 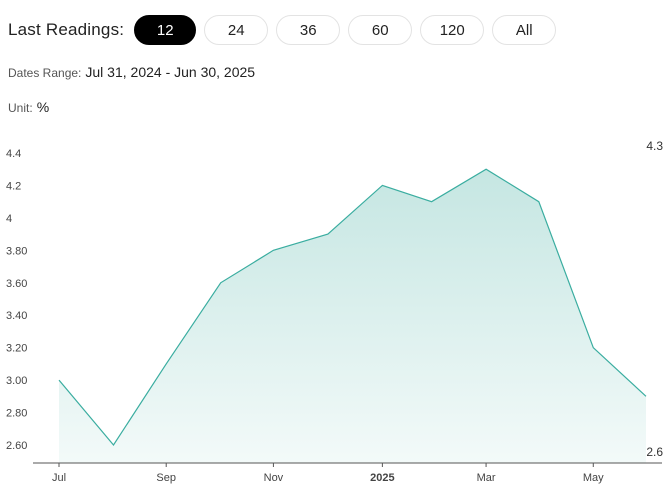 What do you see at coordinates (170, 72) in the screenshot?
I see `dates-range-value: Jul 31, 2024 - Jun 30, 2025` at bounding box center [170, 72].